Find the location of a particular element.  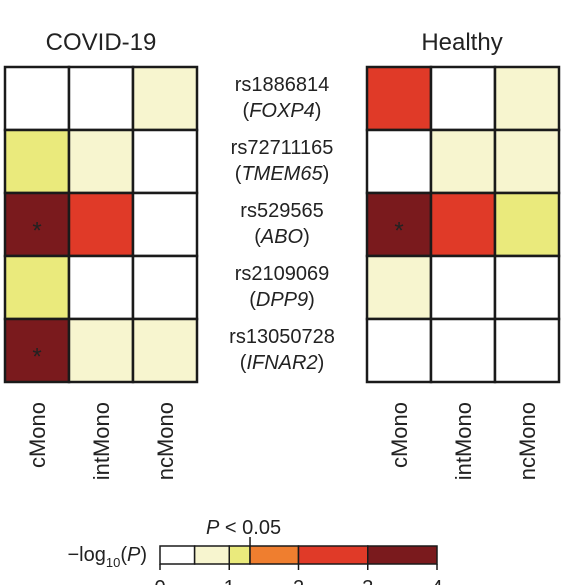

colorbar: −log10(P) P < 0.05 0 1 2 3 4 is located at coordinates (254, 551).